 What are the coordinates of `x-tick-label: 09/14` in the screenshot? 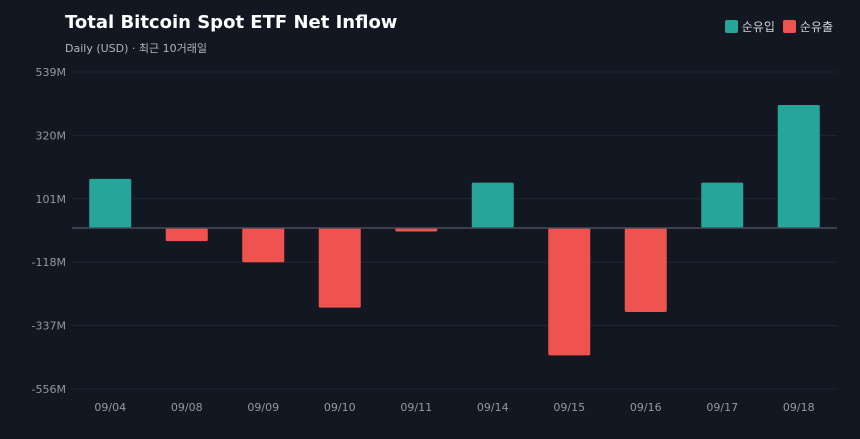 It's located at (493, 407).